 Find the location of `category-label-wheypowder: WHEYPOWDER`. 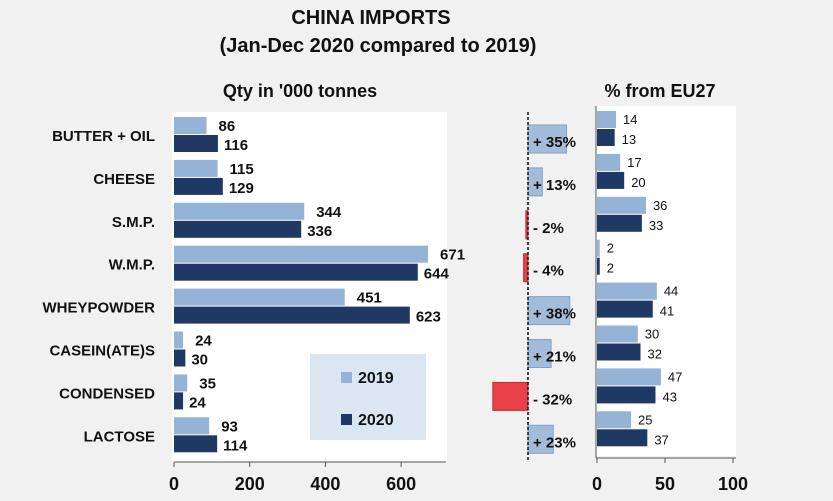

category-label-wheypowder: WHEYPOWDER is located at coordinates (99, 308).